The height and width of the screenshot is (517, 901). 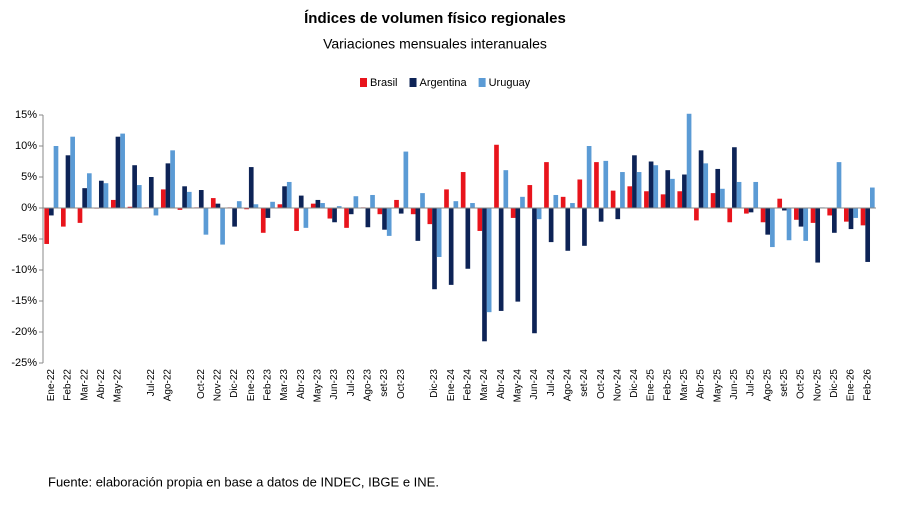 What do you see at coordinates (368, 385) in the screenshot?
I see `x-tick-label: Ago-23` at bounding box center [368, 385].